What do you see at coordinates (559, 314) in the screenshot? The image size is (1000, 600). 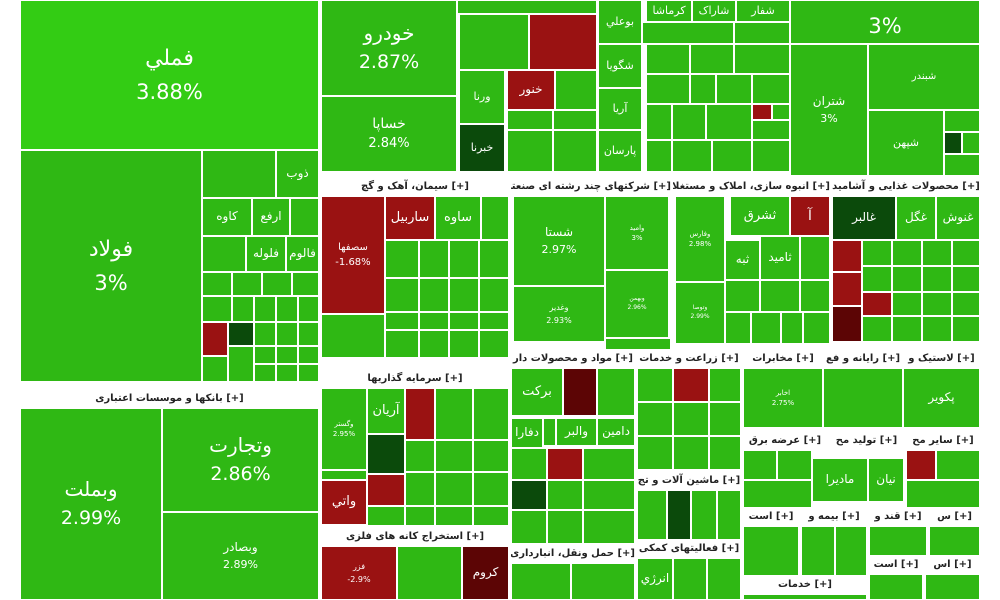 I see `treemap-tile: وغدير 2.93%` at bounding box center [559, 314].